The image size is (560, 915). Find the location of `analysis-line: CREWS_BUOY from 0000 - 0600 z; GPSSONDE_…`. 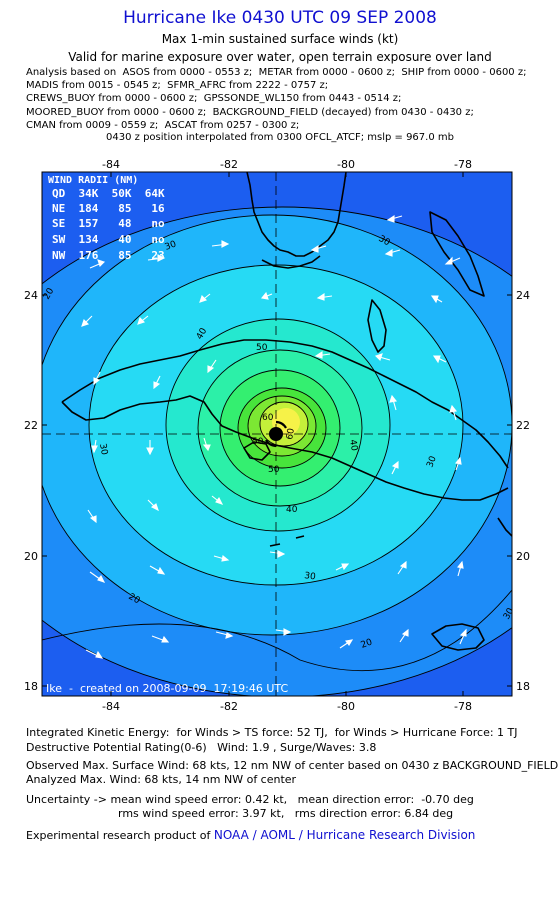

analysis-line: CREWS_BUOY from 0000 - 0600 z; GPSSONDE_… is located at coordinates (214, 99).